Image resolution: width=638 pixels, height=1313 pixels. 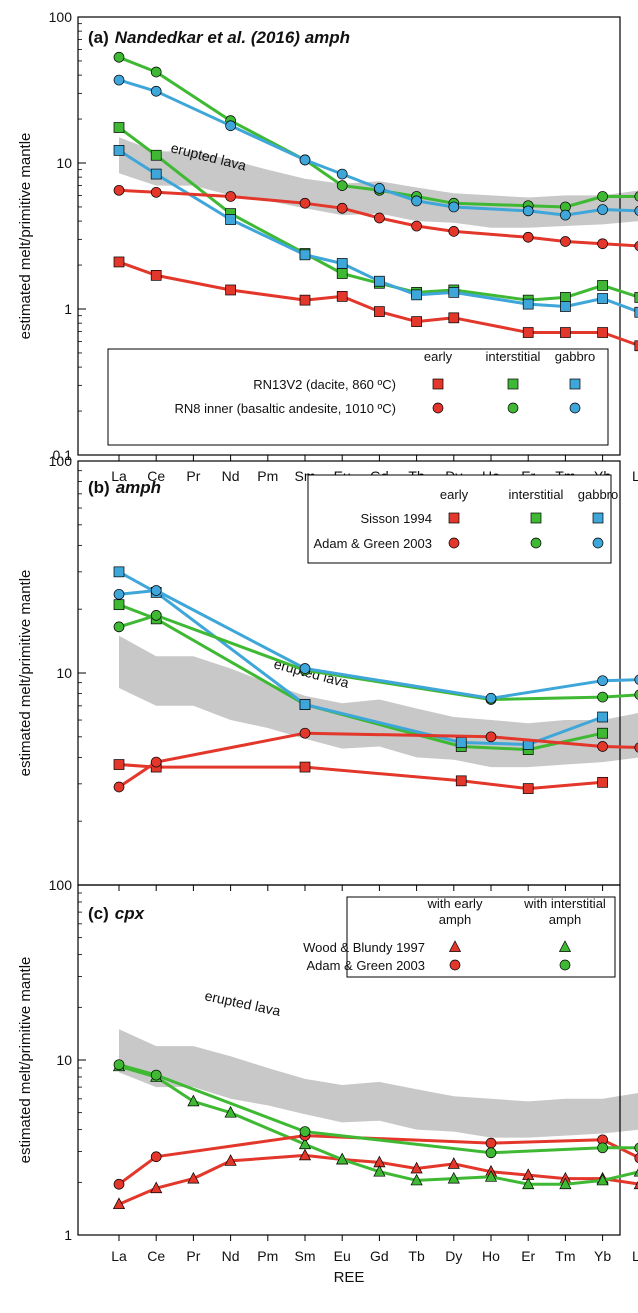 I want to click on legend-row-label: Wood & Blundy 1997, so click(x=364, y=947).